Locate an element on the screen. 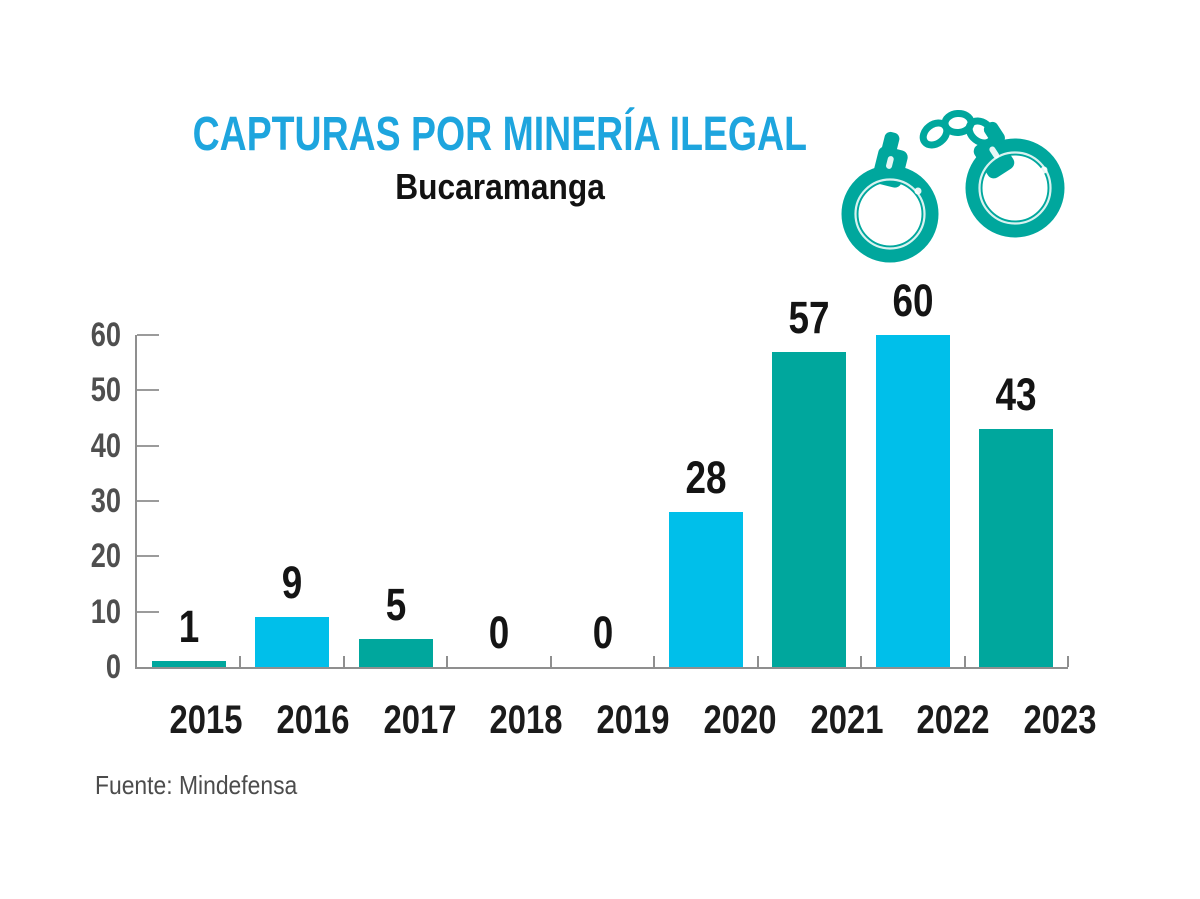 The width and height of the screenshot is (1200, 899). x-axis-label-2021: 2021 is located at coordinates (846, 720).